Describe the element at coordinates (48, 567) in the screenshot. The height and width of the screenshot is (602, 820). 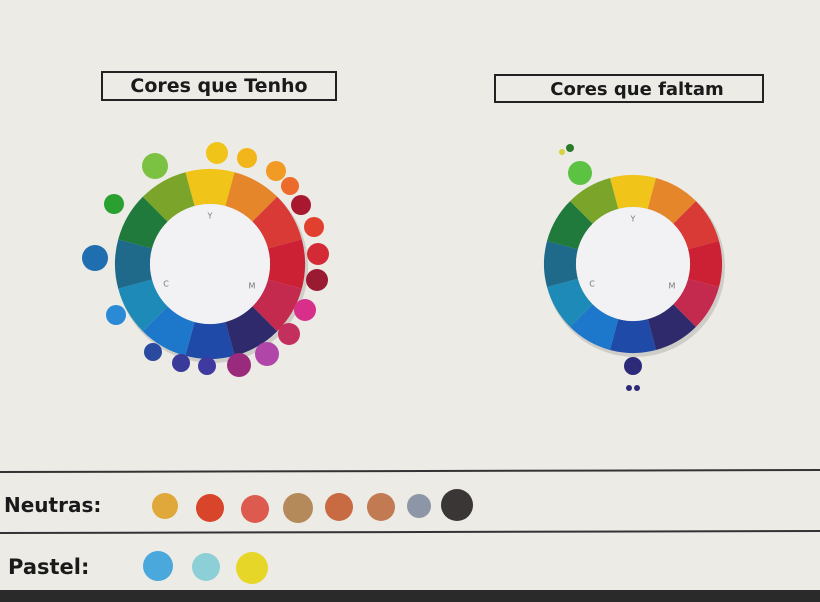
I see `row-label: Pastel:` at that location.